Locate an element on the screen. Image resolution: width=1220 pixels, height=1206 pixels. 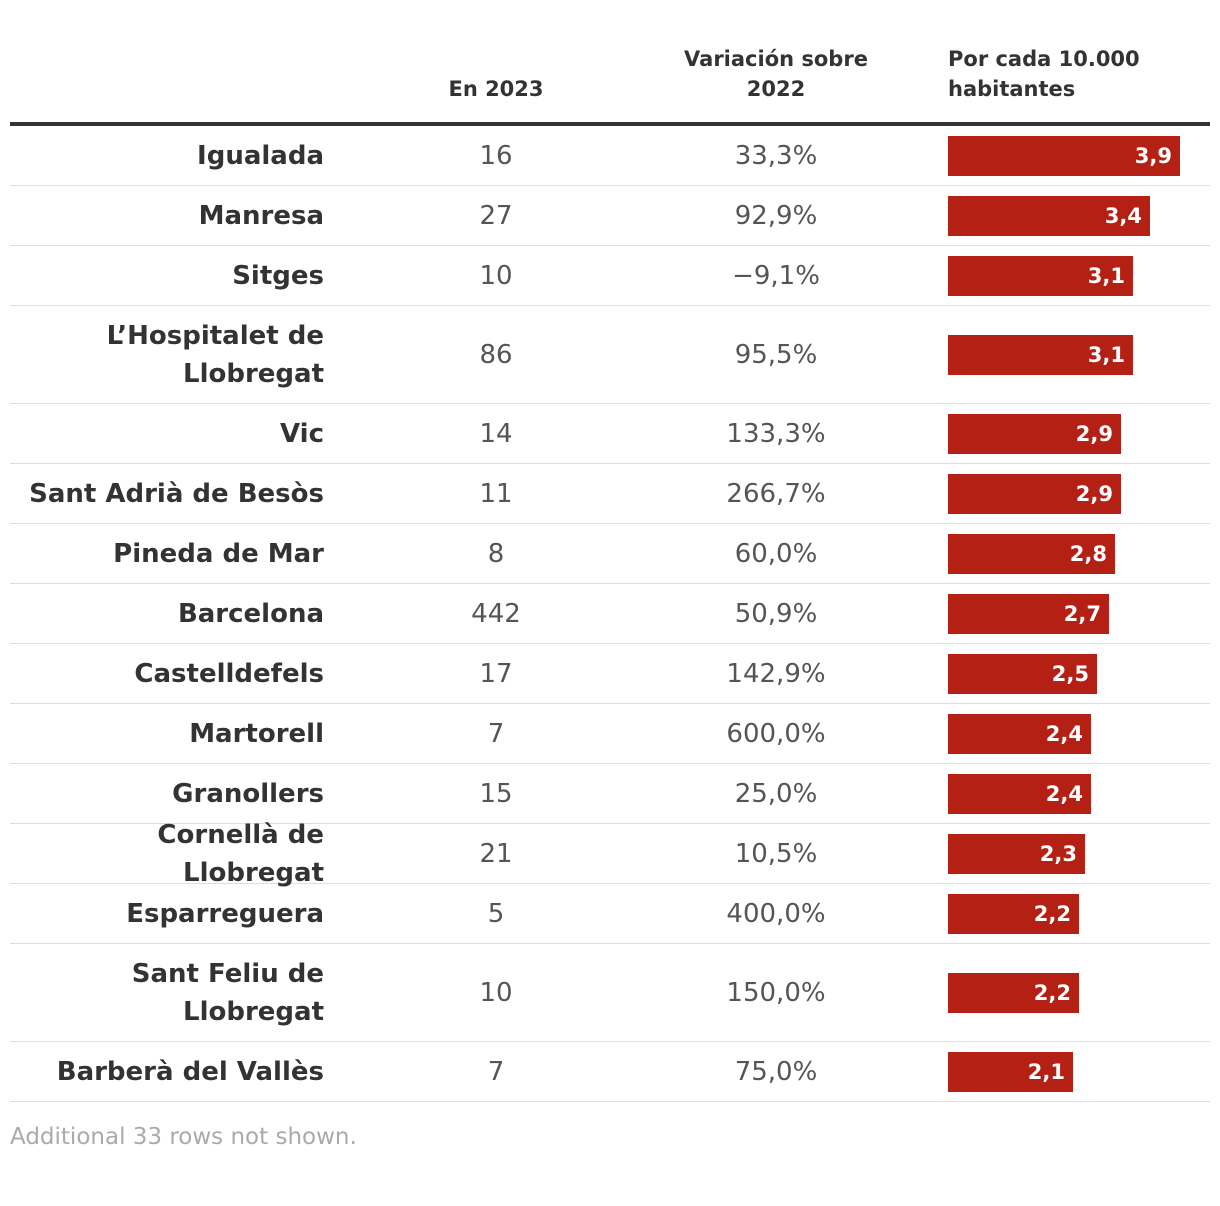
table-row: Castelldefels 17 142,9% 2,5 is located at coordinates (610, 674).